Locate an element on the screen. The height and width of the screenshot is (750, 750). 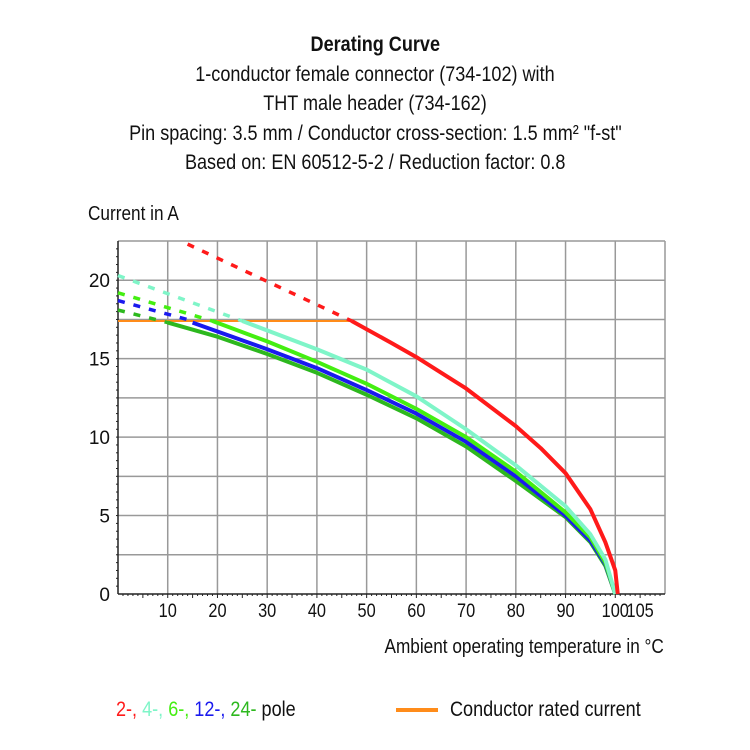
legend-rated-label: Conductor rated current is located at coordinates (545, 709).